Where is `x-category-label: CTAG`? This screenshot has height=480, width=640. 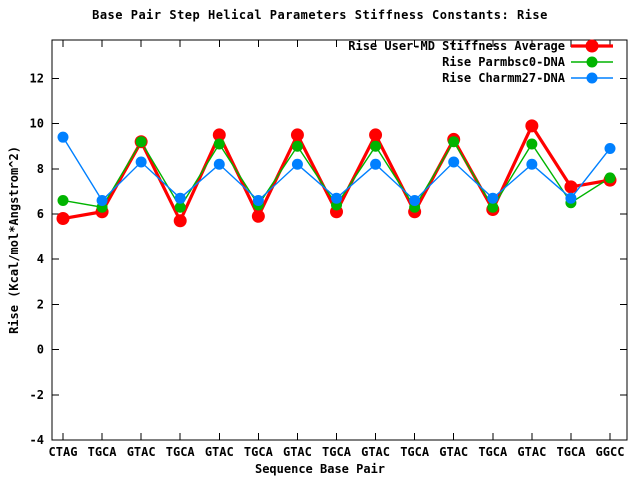
x-category-label: CTAG is located at coordinates (63, 452).